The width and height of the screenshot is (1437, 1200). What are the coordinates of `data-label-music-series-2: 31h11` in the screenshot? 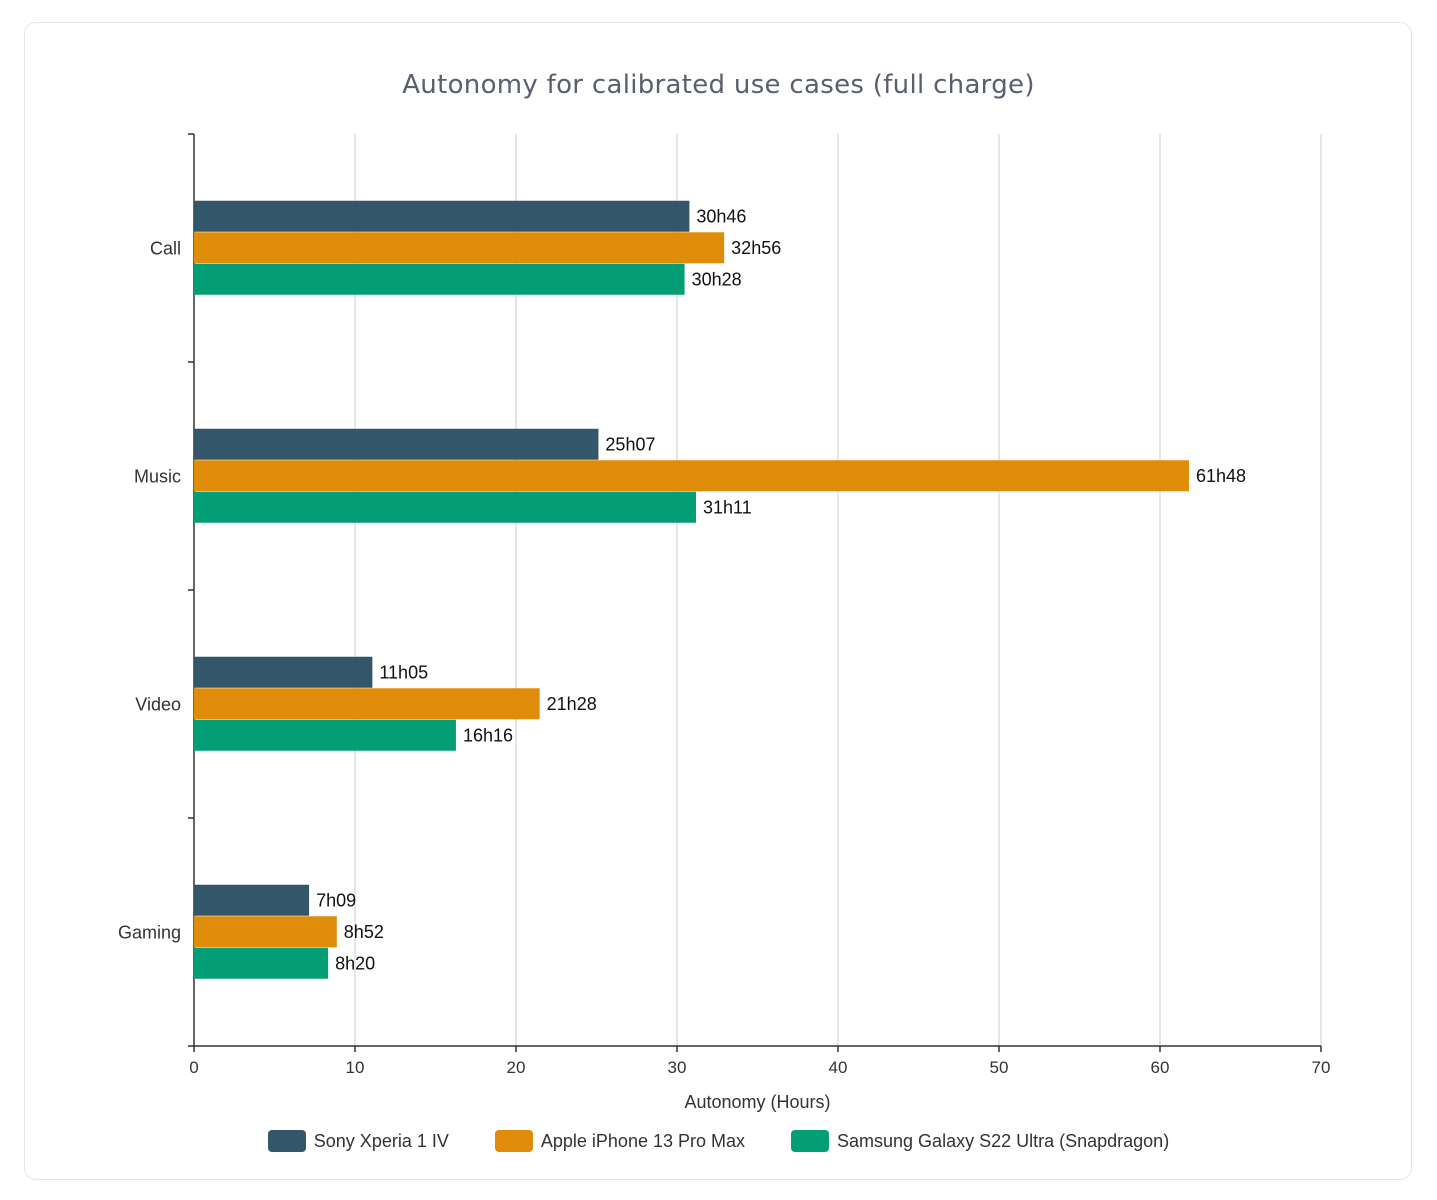 It's located at (727, 508).